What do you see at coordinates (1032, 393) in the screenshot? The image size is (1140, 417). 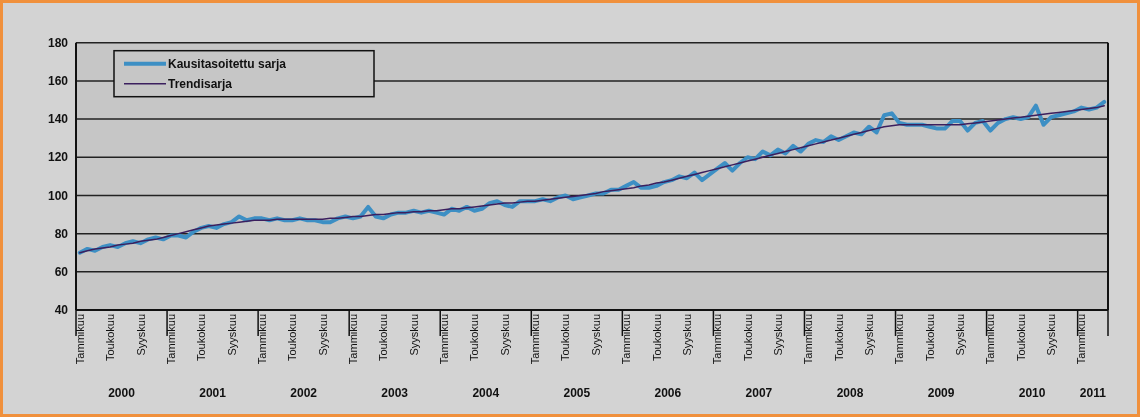 I see `text: 2010` at bounding box center [1032, 393].